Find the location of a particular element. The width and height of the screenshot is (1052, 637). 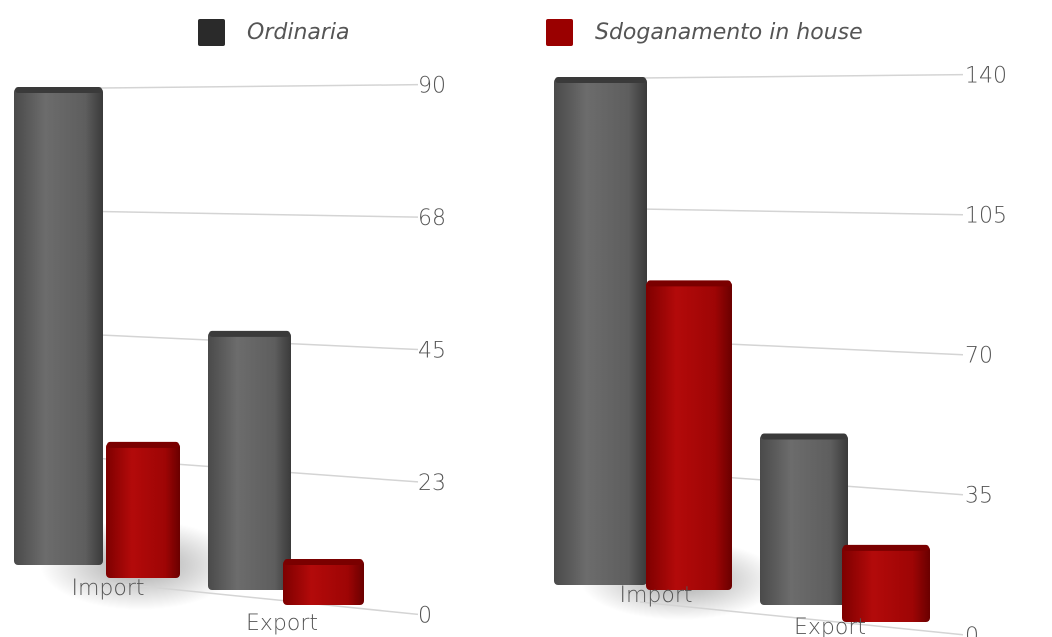

legend-ordinaria: Ordinaria is located at coordinates (274, 32).